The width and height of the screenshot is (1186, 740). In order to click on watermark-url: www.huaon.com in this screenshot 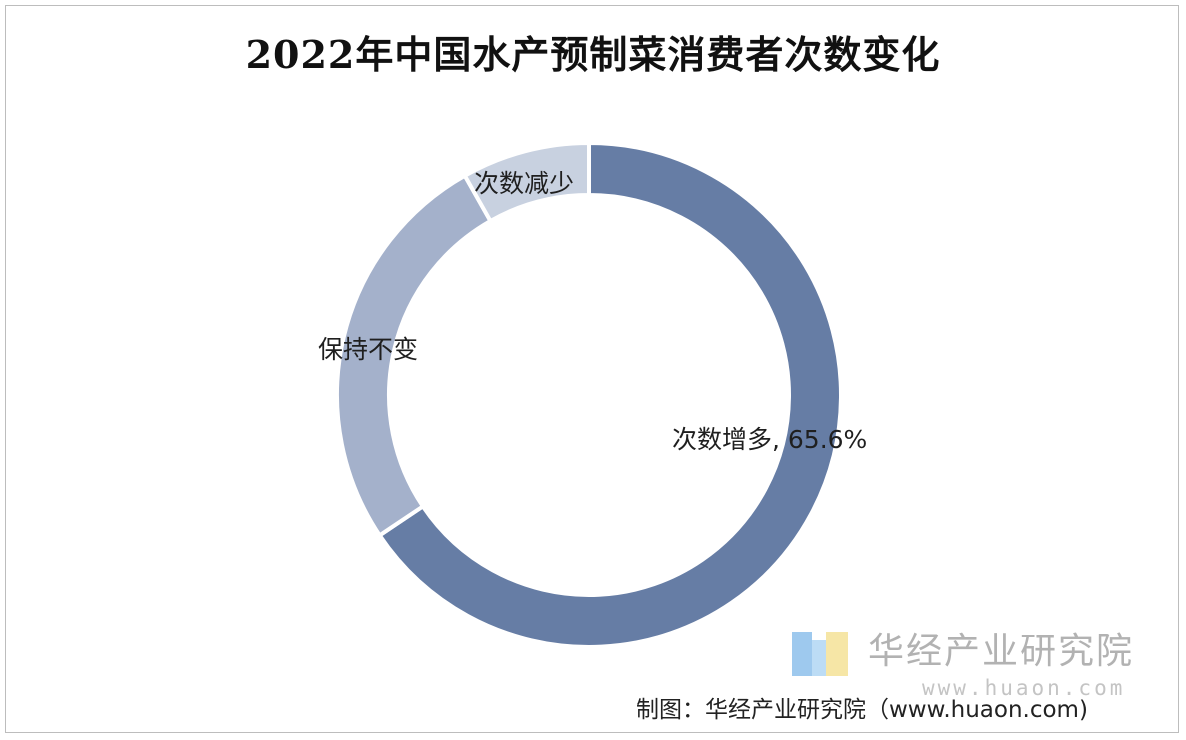, I will do `click(1024, 688)`.